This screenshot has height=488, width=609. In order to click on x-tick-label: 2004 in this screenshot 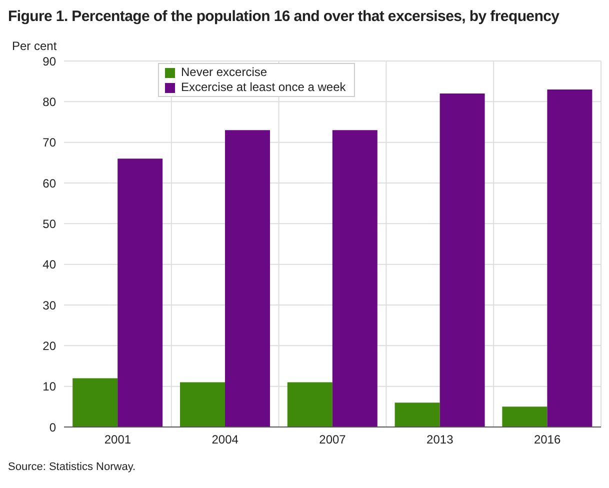, I will do `click(225, 439)`.